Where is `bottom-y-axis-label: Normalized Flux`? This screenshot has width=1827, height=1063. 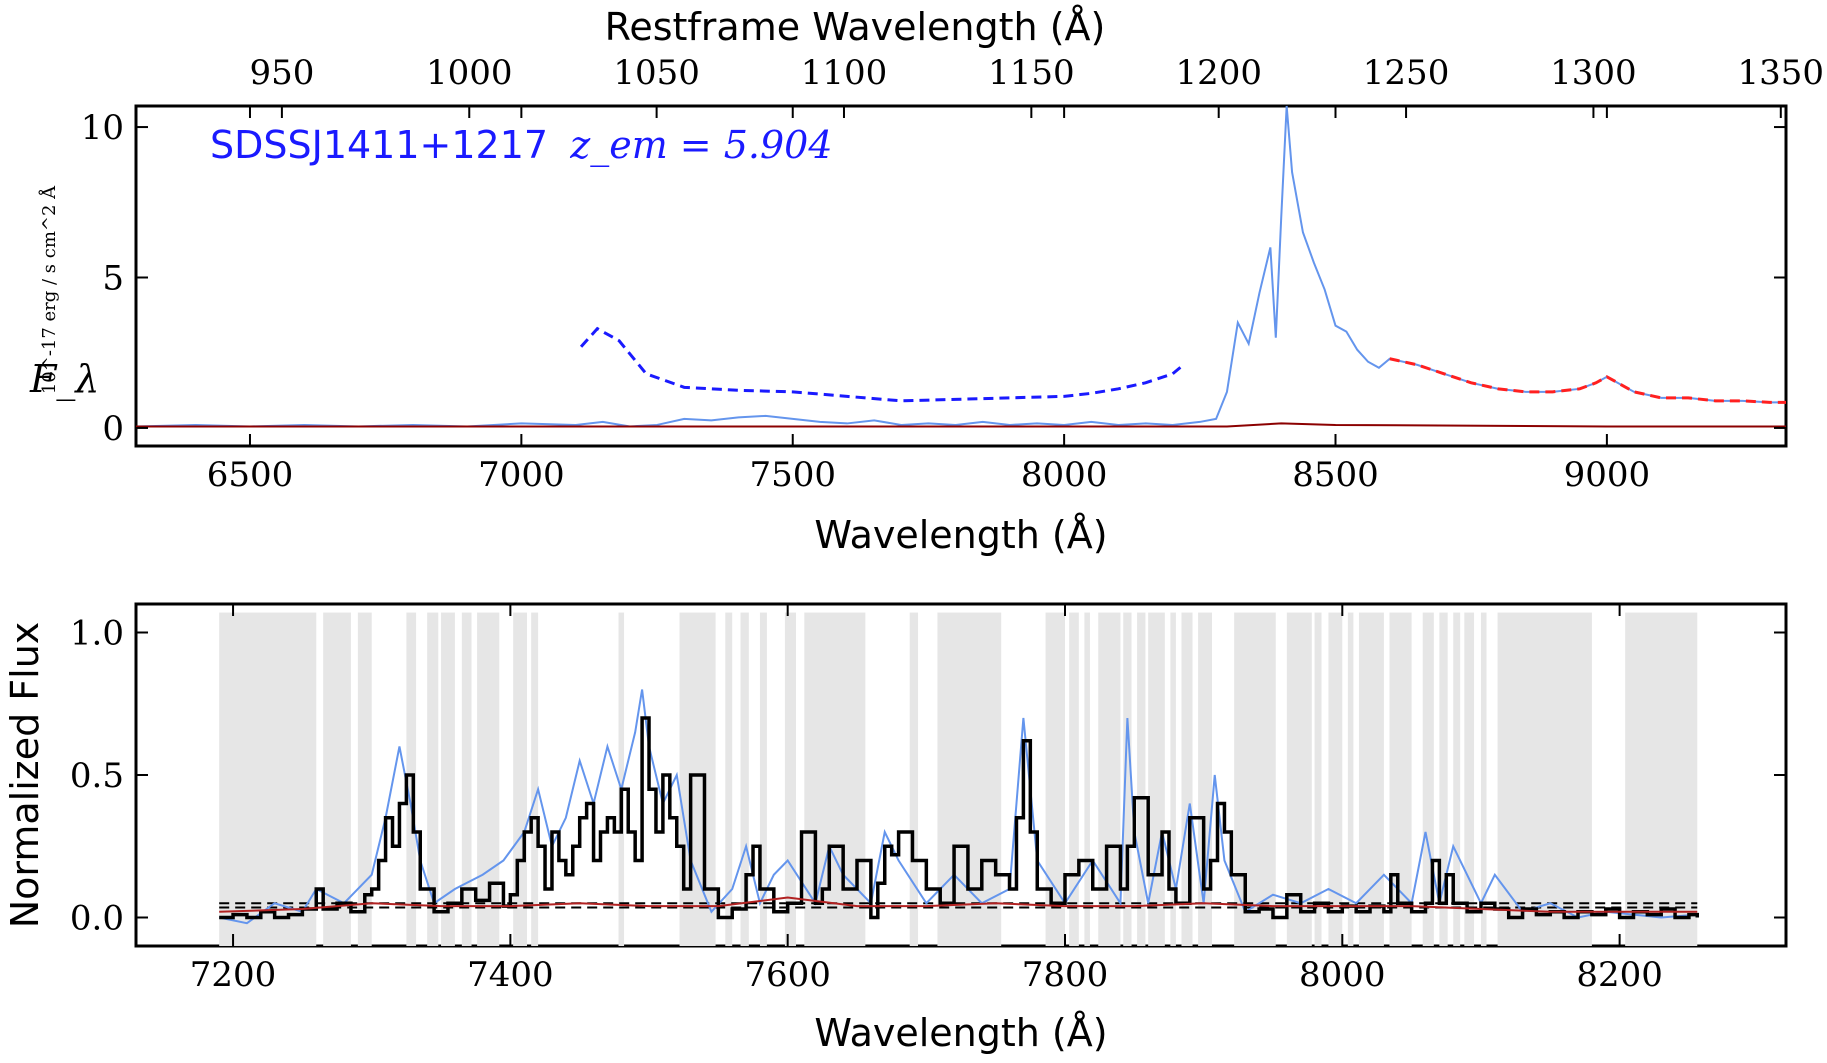
bottom-y-axis-label: Normalized Flux is located at coordinates (25, 775).